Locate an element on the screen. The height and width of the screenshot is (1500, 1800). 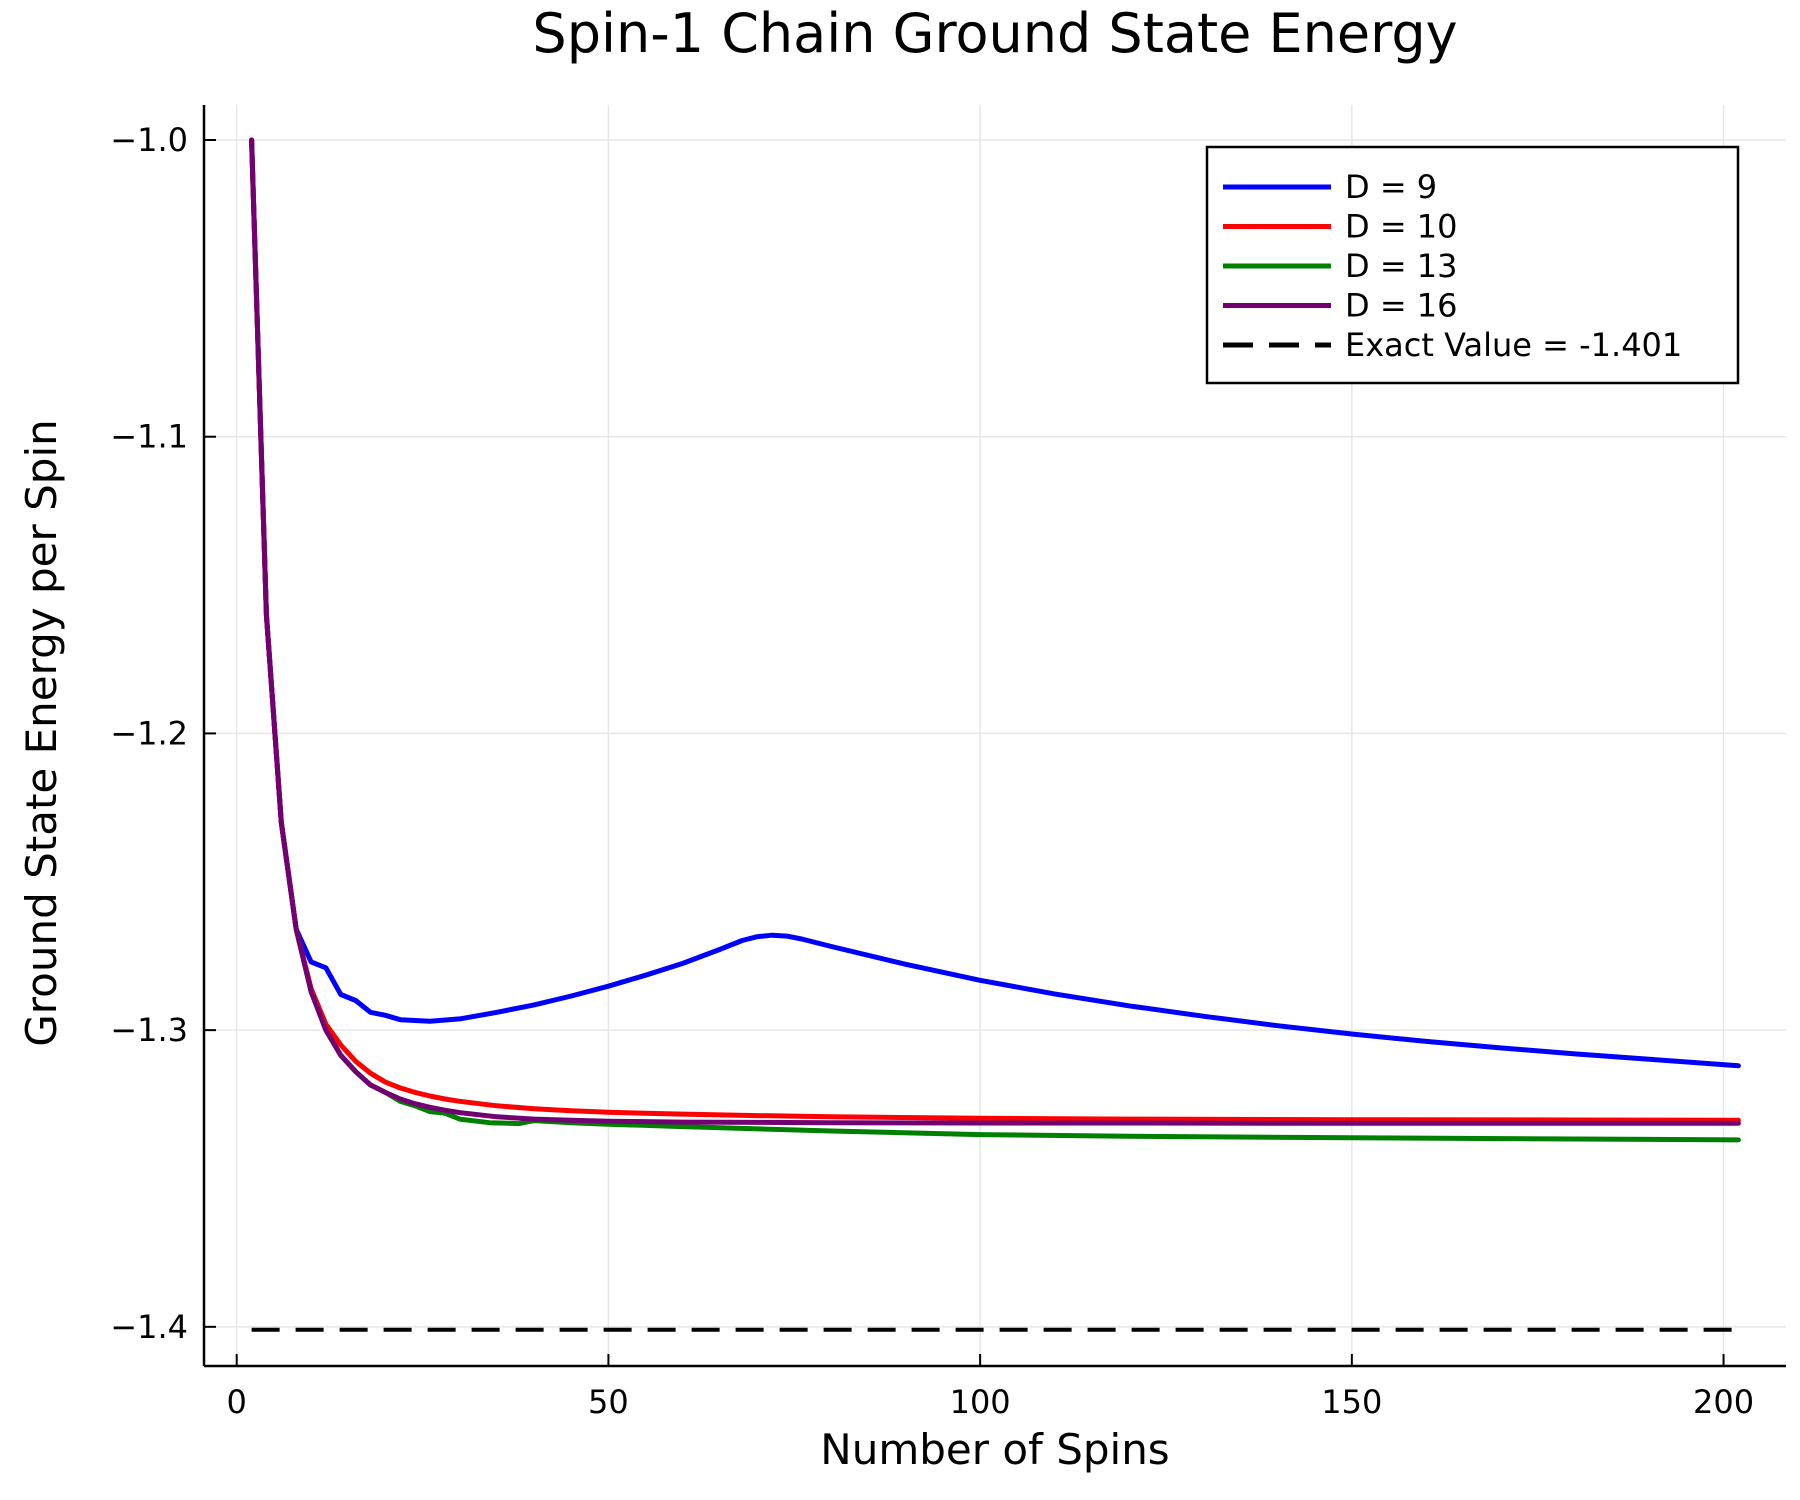
x-tick-label: 150 is located at coordinates (1351, 1402).